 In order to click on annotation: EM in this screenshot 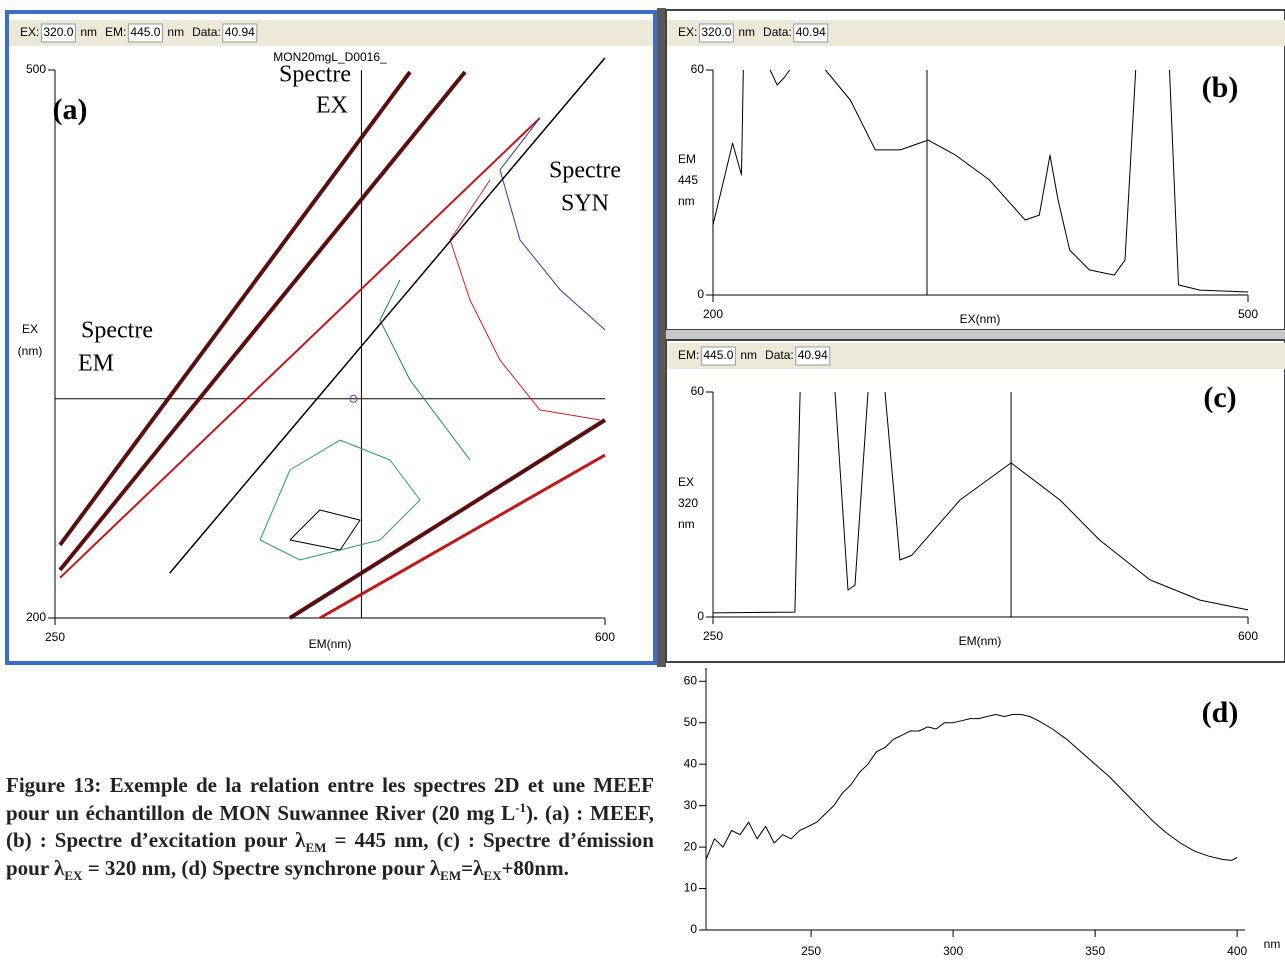, I will do `click(96, 364)`.